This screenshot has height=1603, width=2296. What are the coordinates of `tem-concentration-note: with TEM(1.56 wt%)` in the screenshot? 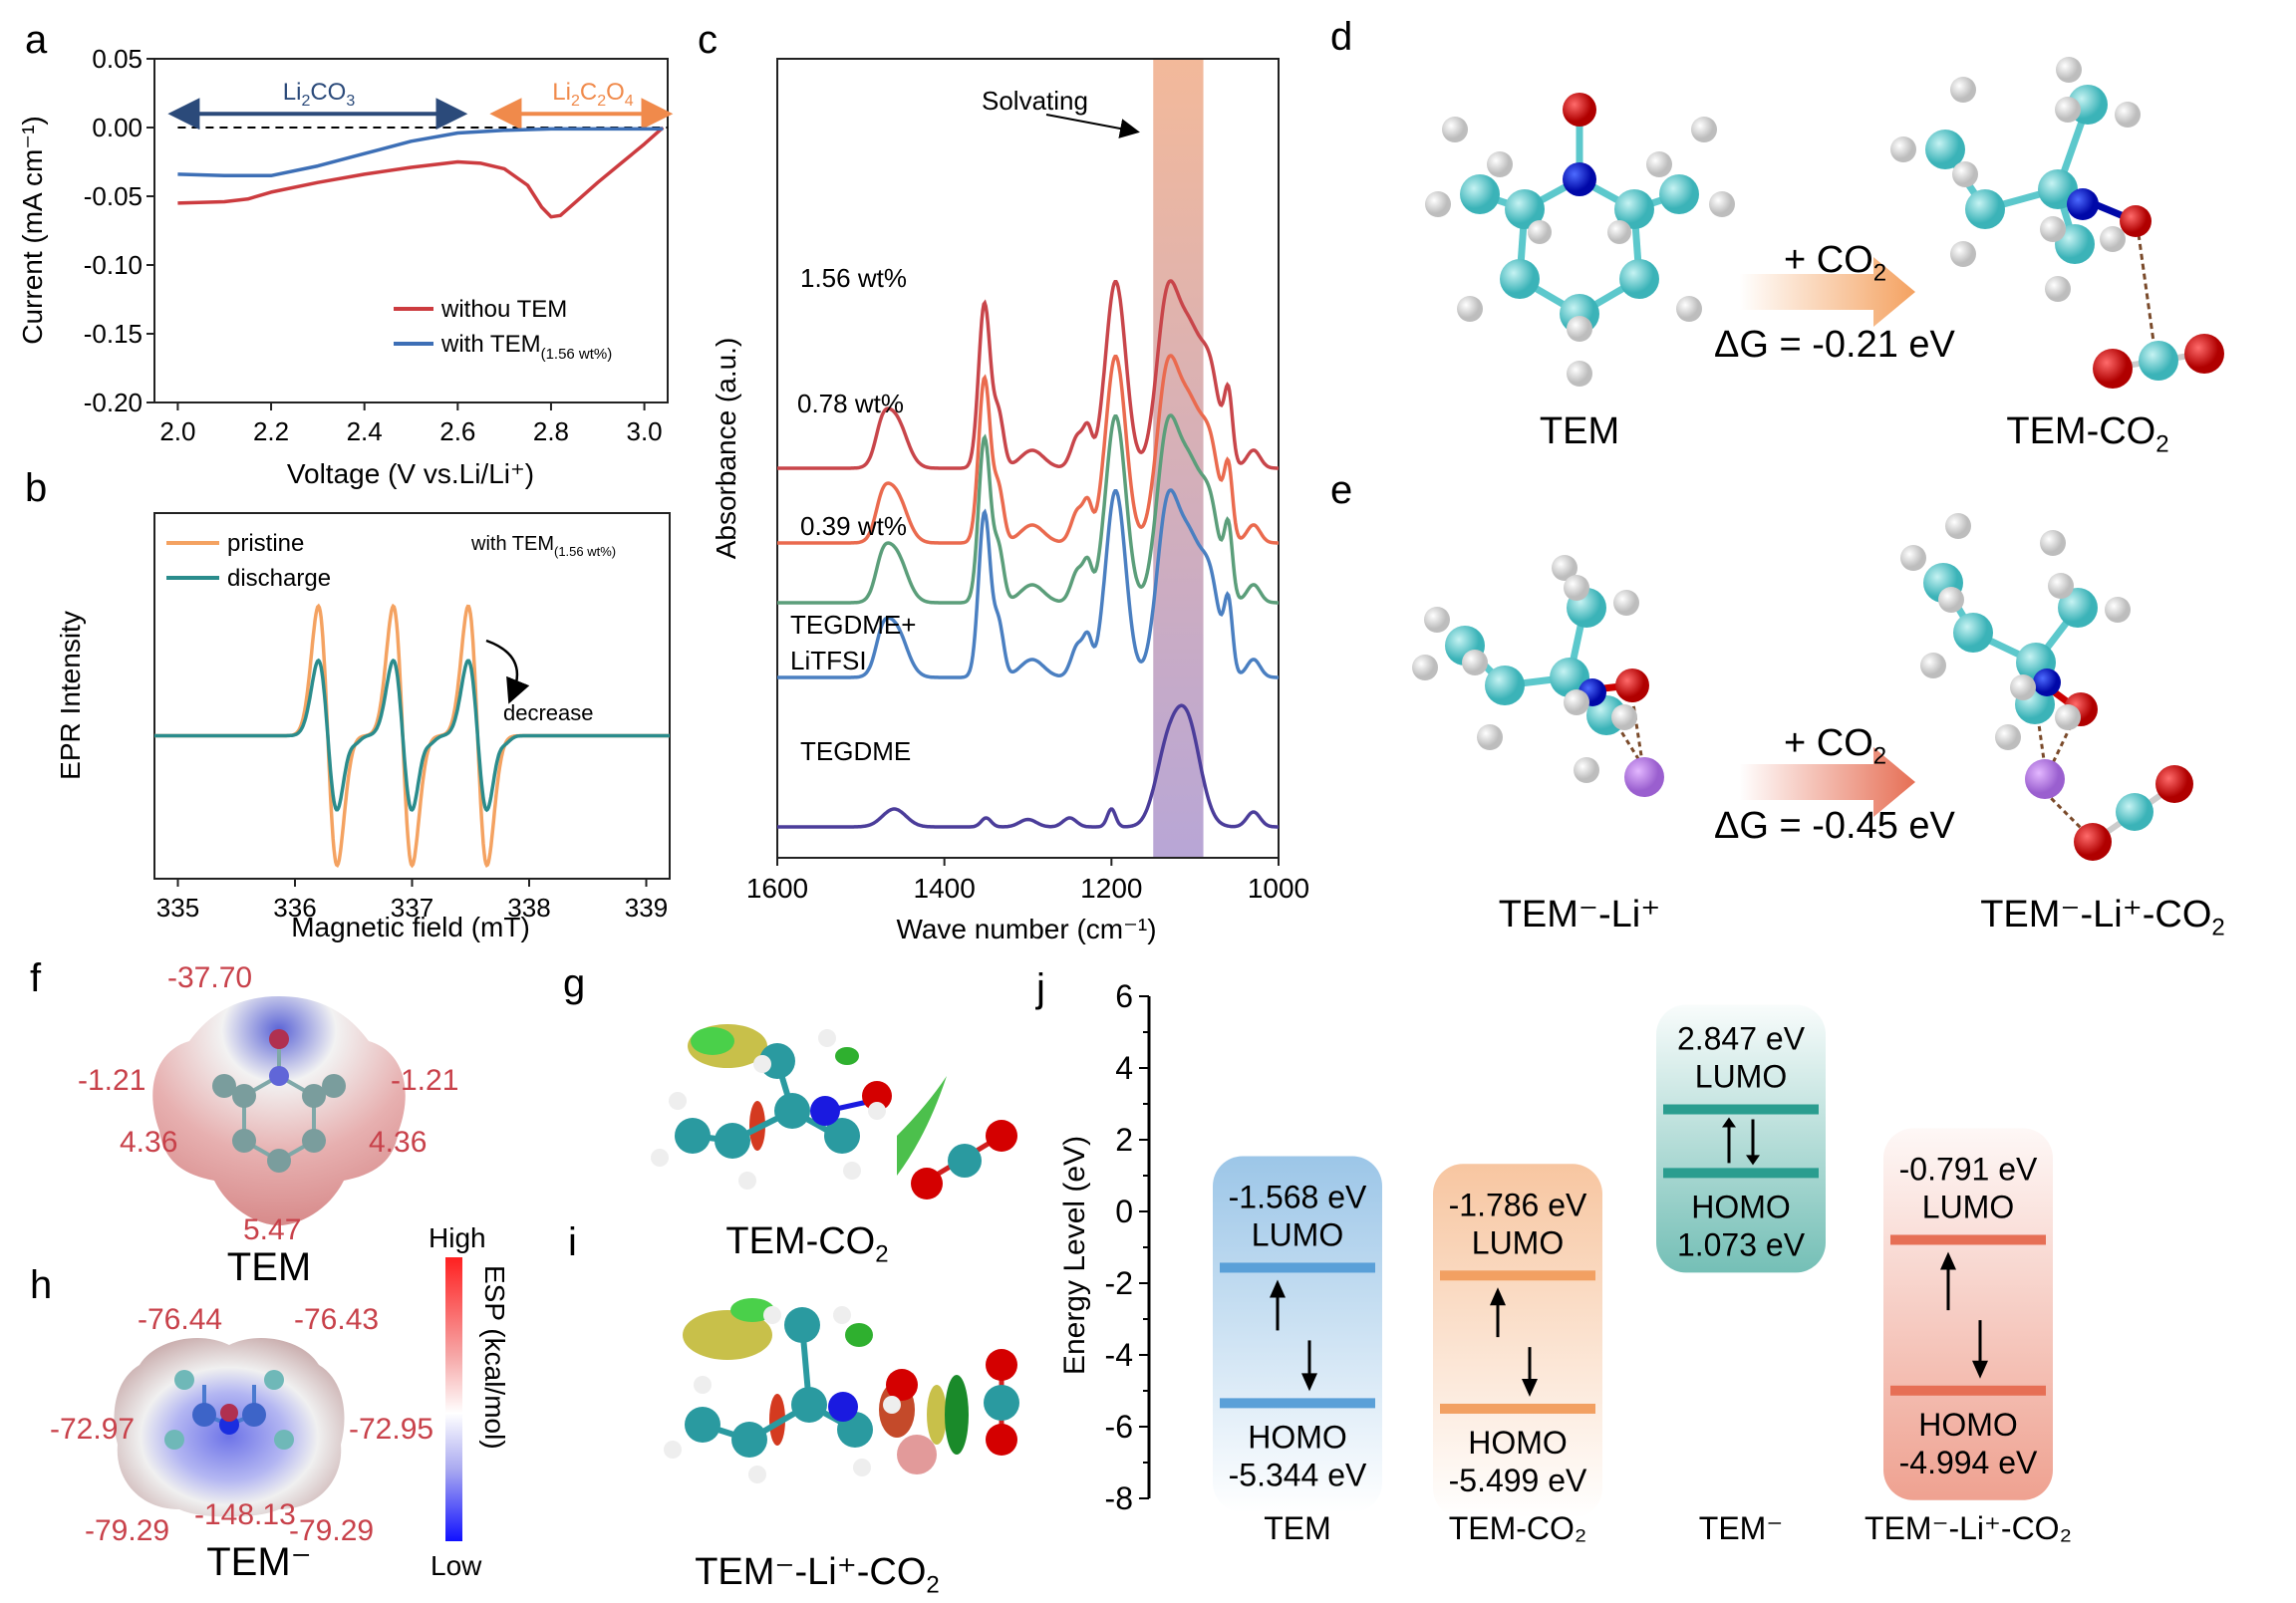 It's located at (543, 546).